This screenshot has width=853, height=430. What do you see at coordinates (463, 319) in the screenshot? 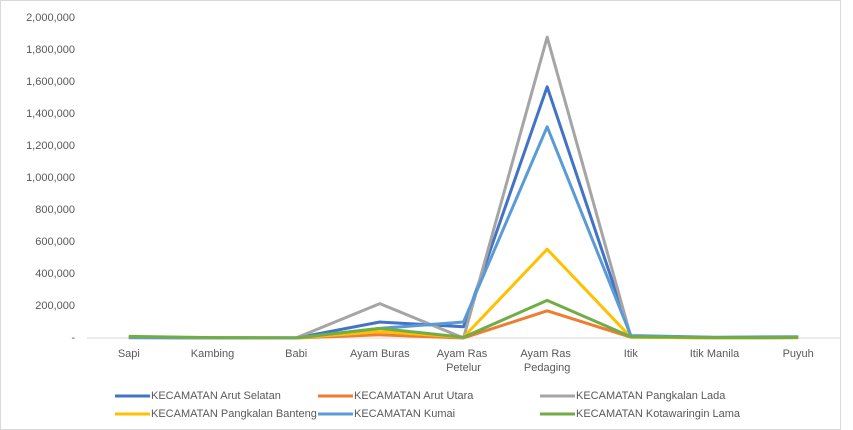
I see `series-line` at bounding box center [463, 319].